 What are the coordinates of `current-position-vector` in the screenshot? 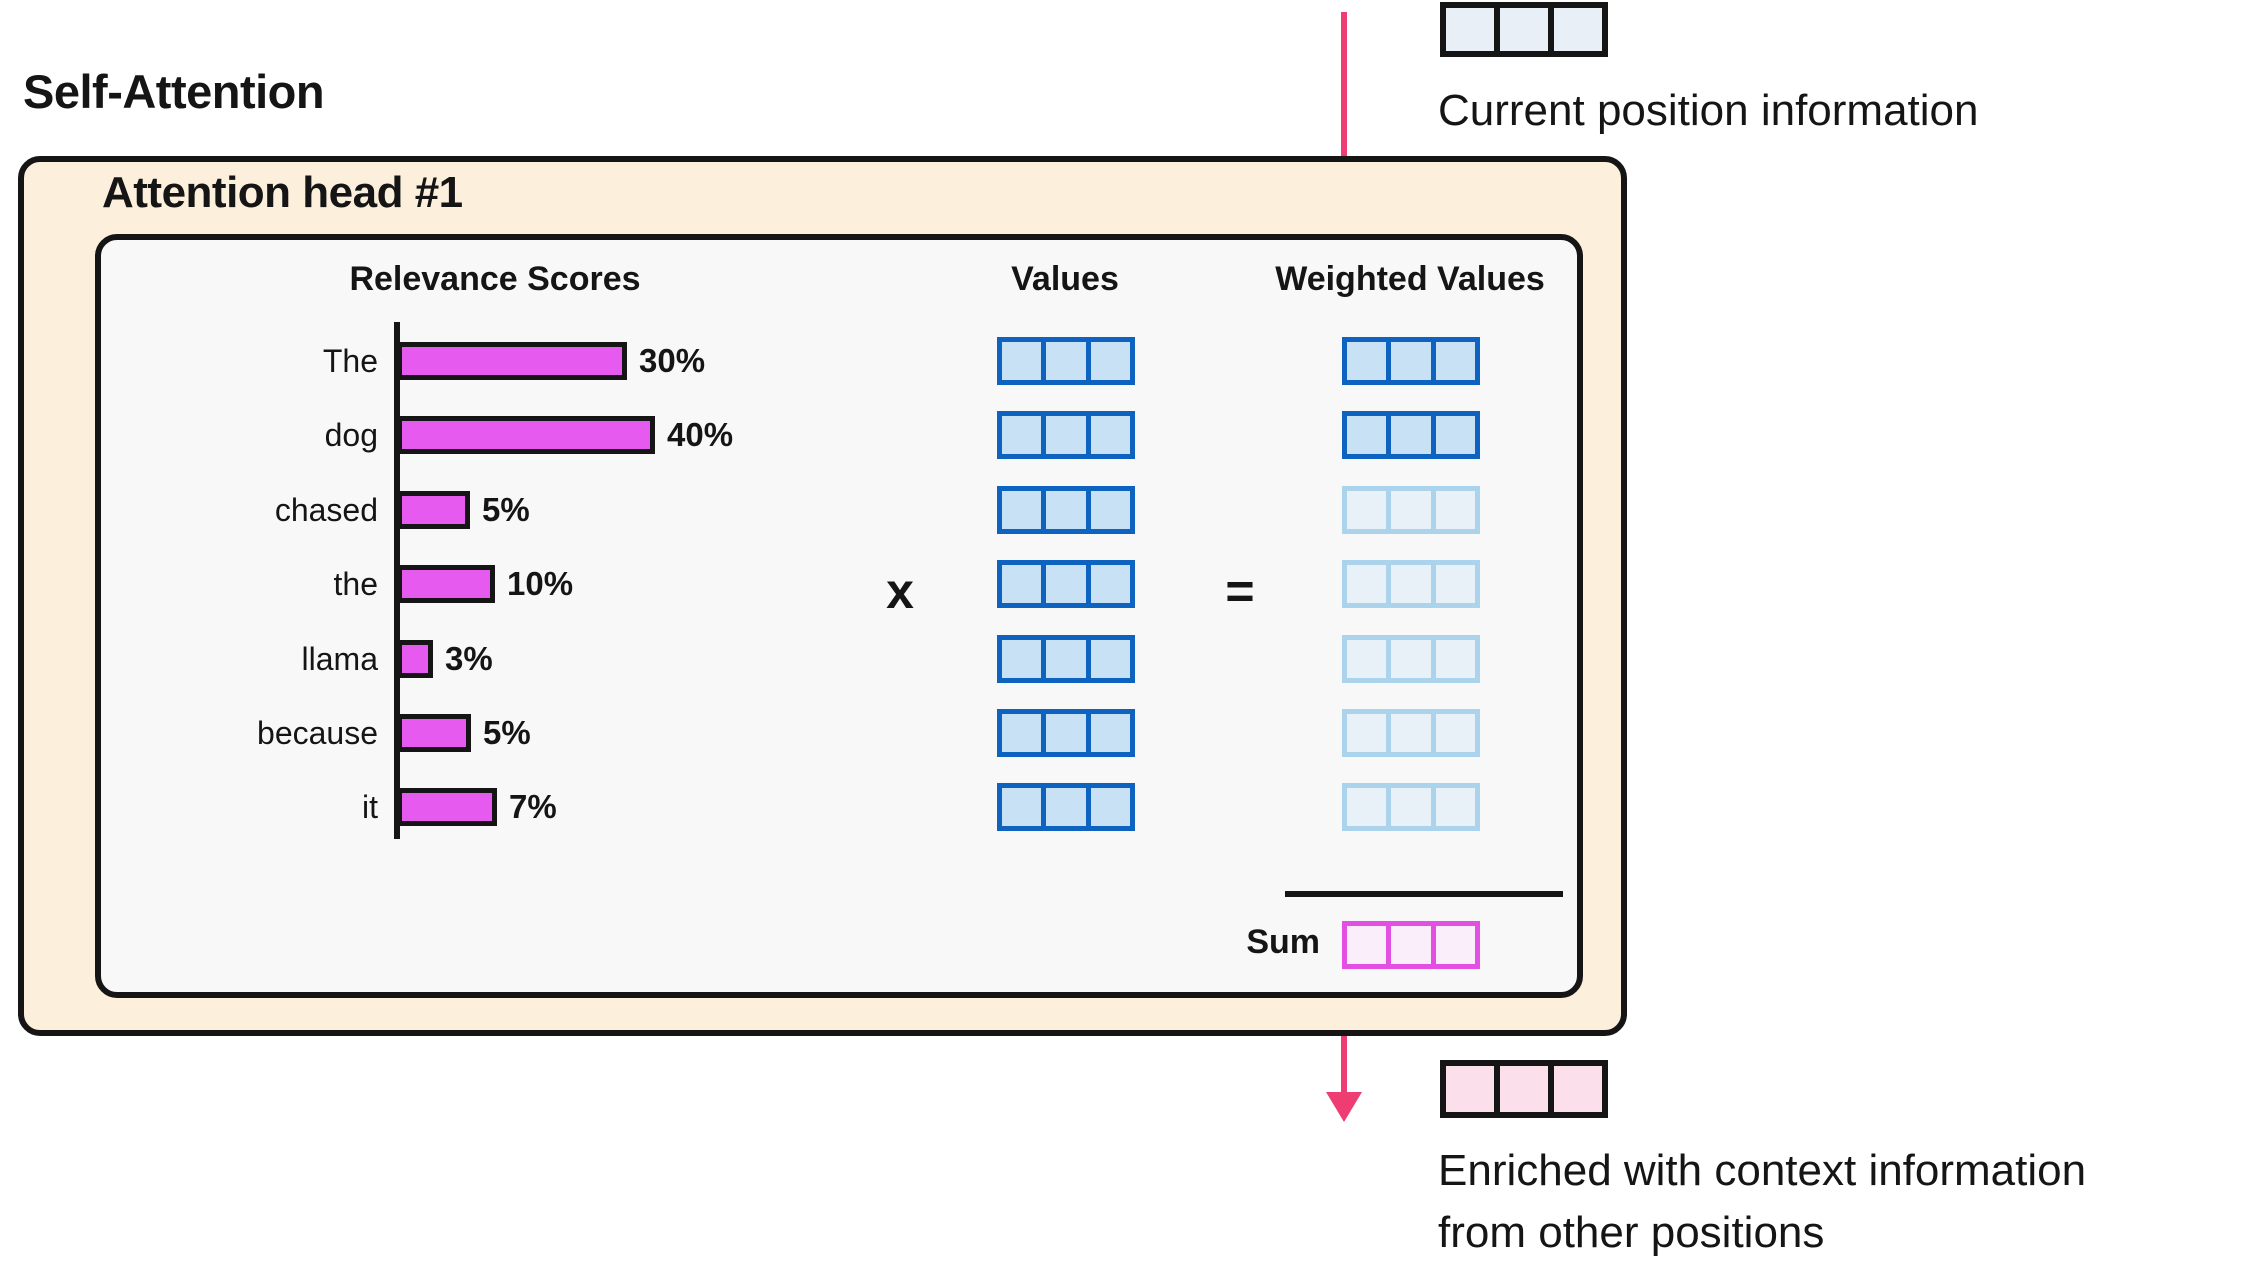 It's located at (1524, 29).